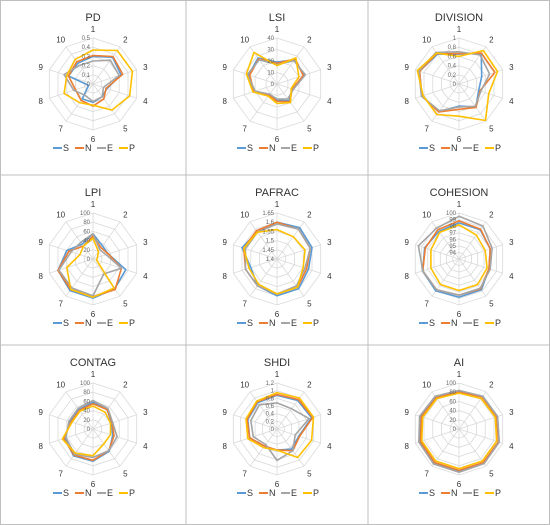 Image resolution: width=550 pixels, height=525 pixels. Describe the element at coordinates (270, 399) in the screenshot. I see `tick-label: 0.8` at that location.